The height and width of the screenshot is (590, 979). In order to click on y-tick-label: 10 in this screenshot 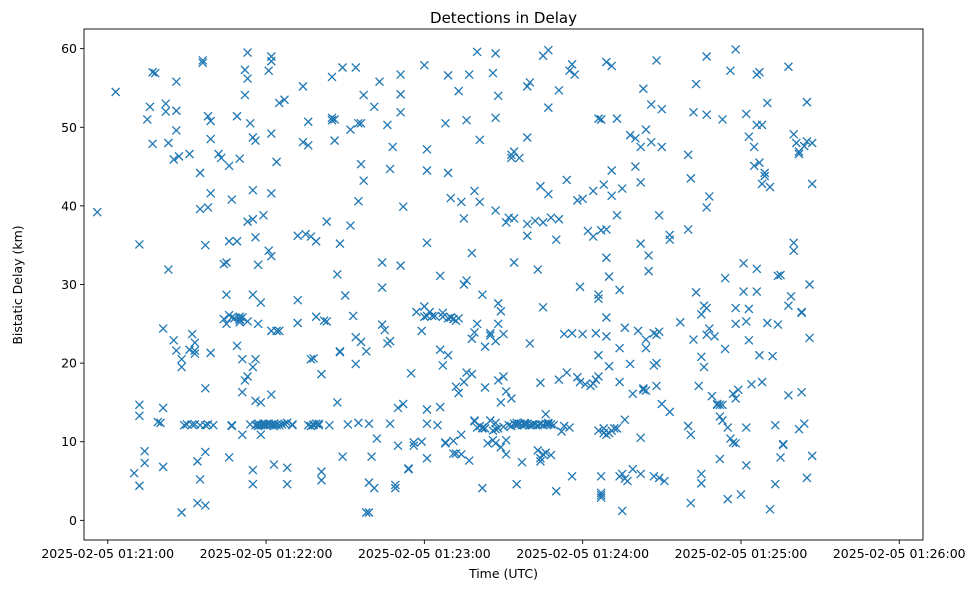, I will do `click(69, 441)`.